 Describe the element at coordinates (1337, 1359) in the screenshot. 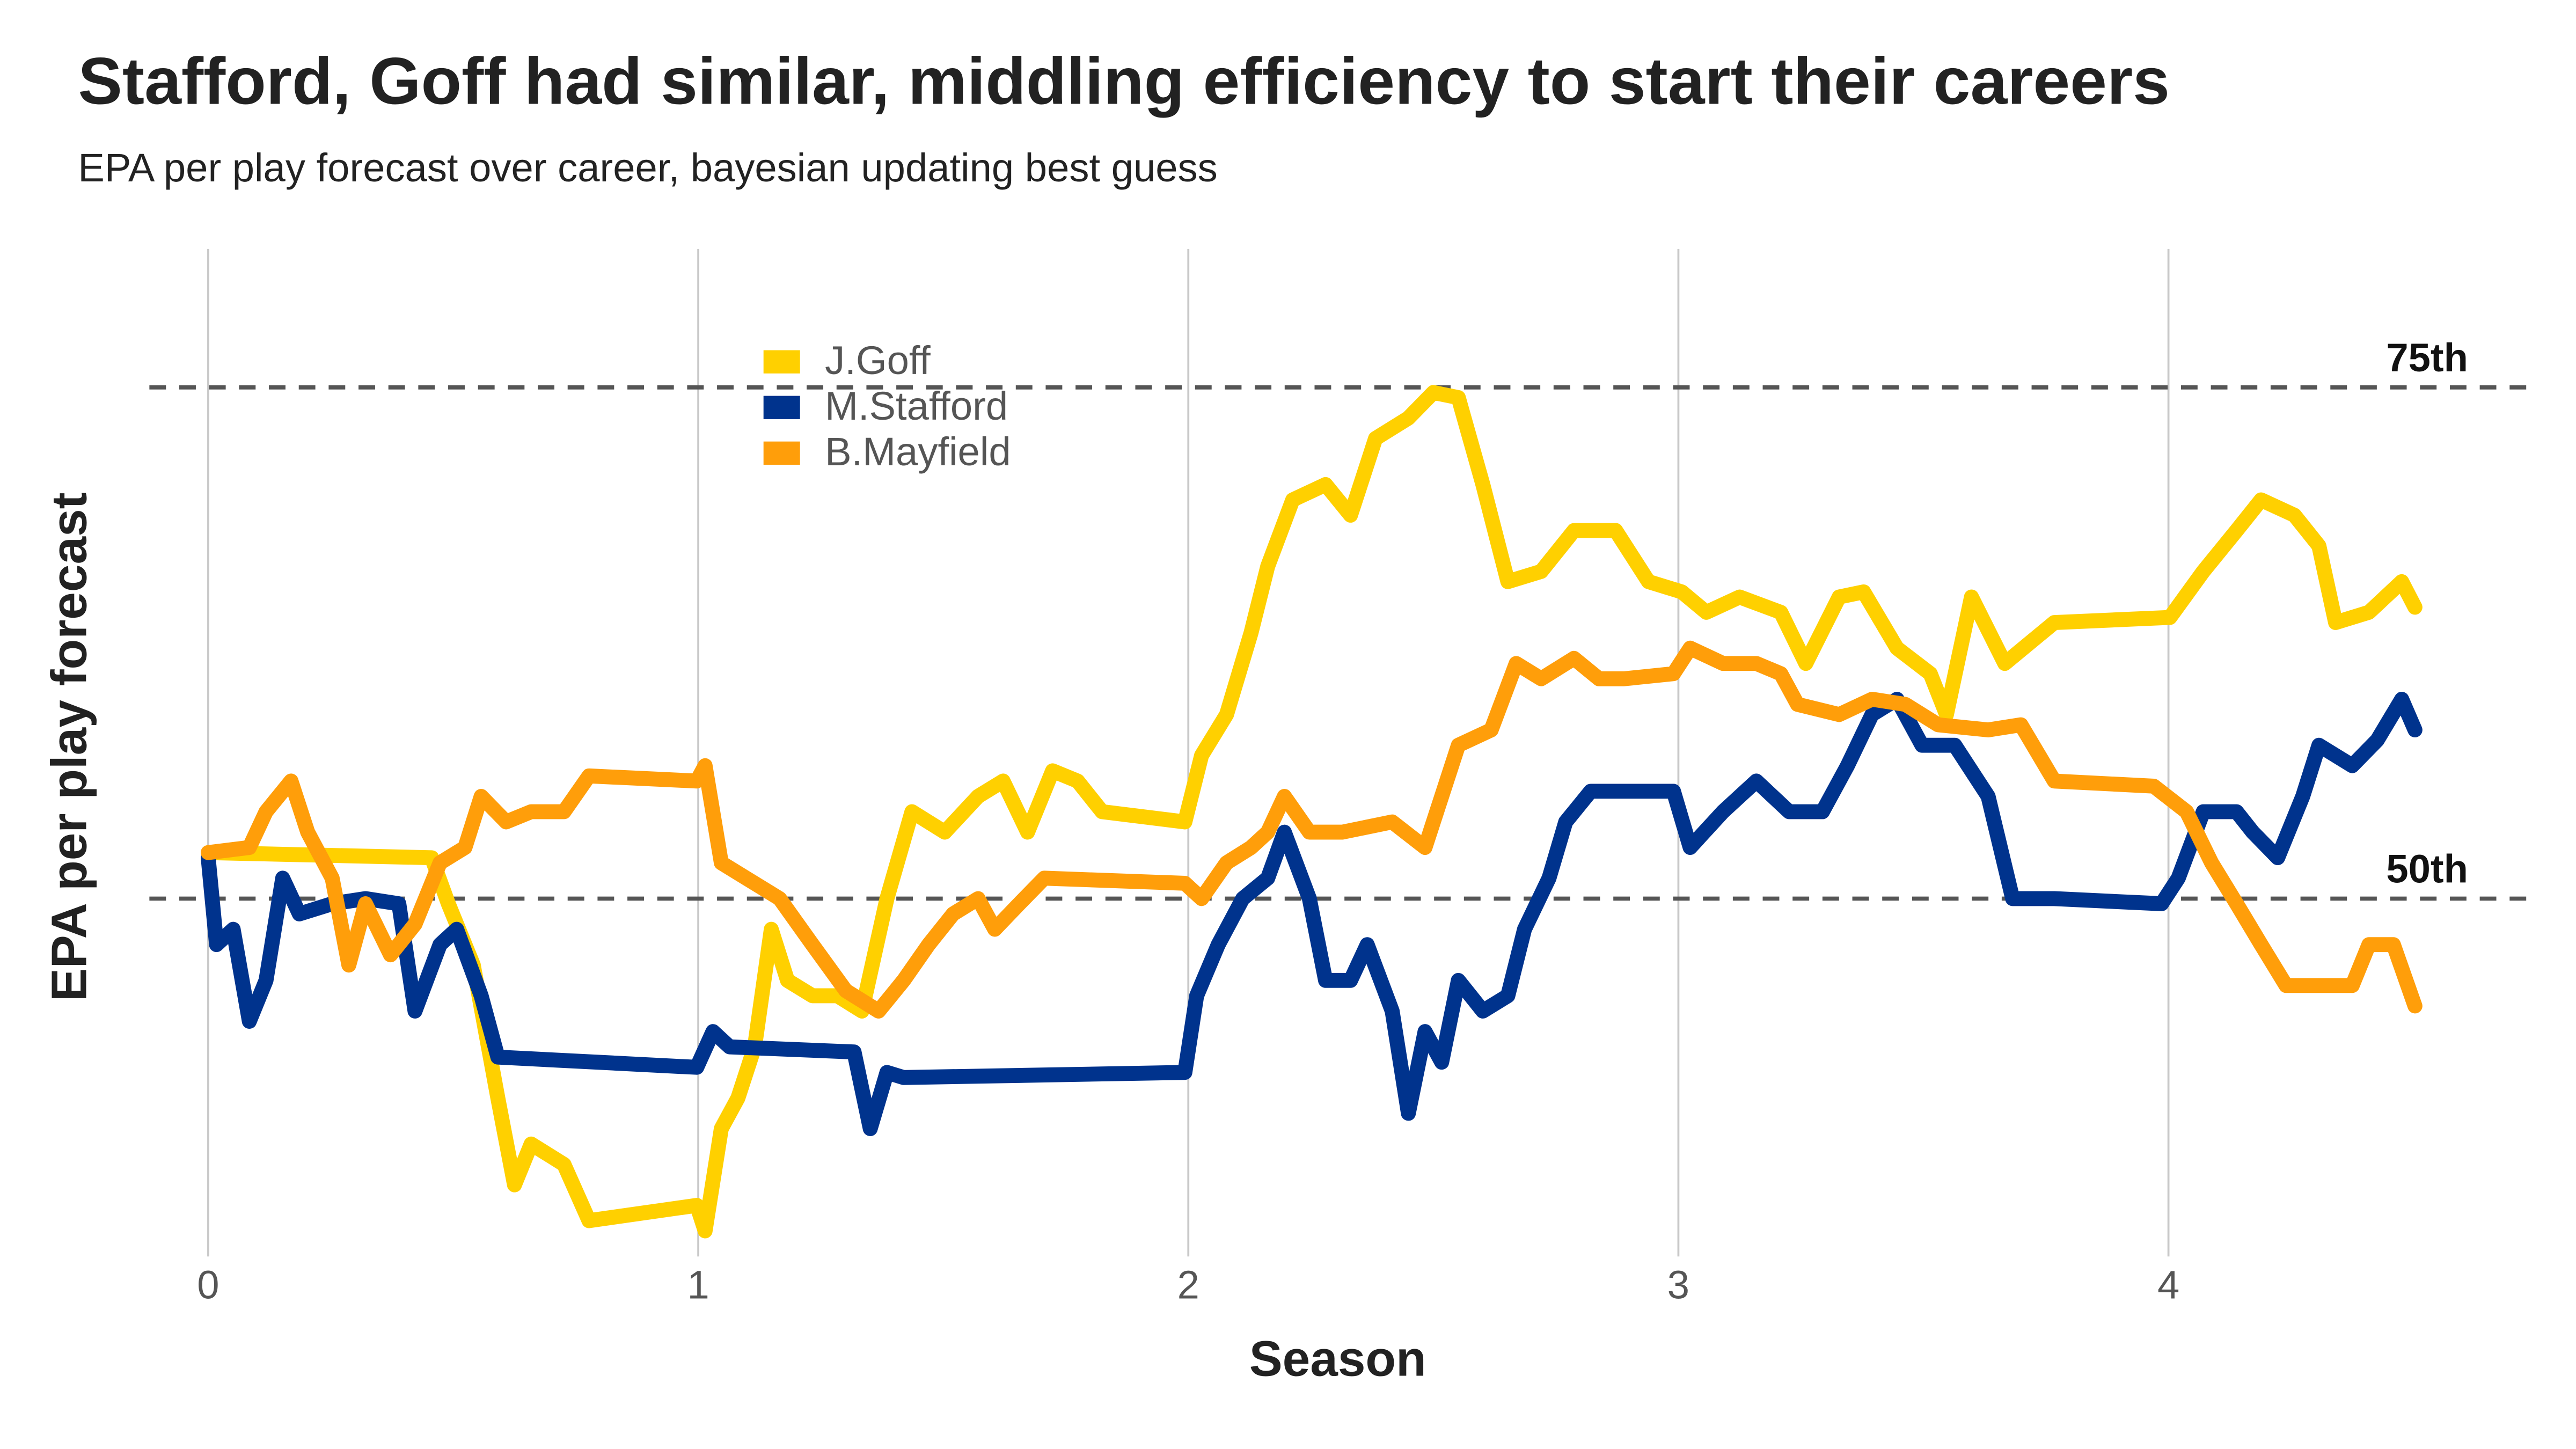

I see `x-axis-label: Season` at that location.